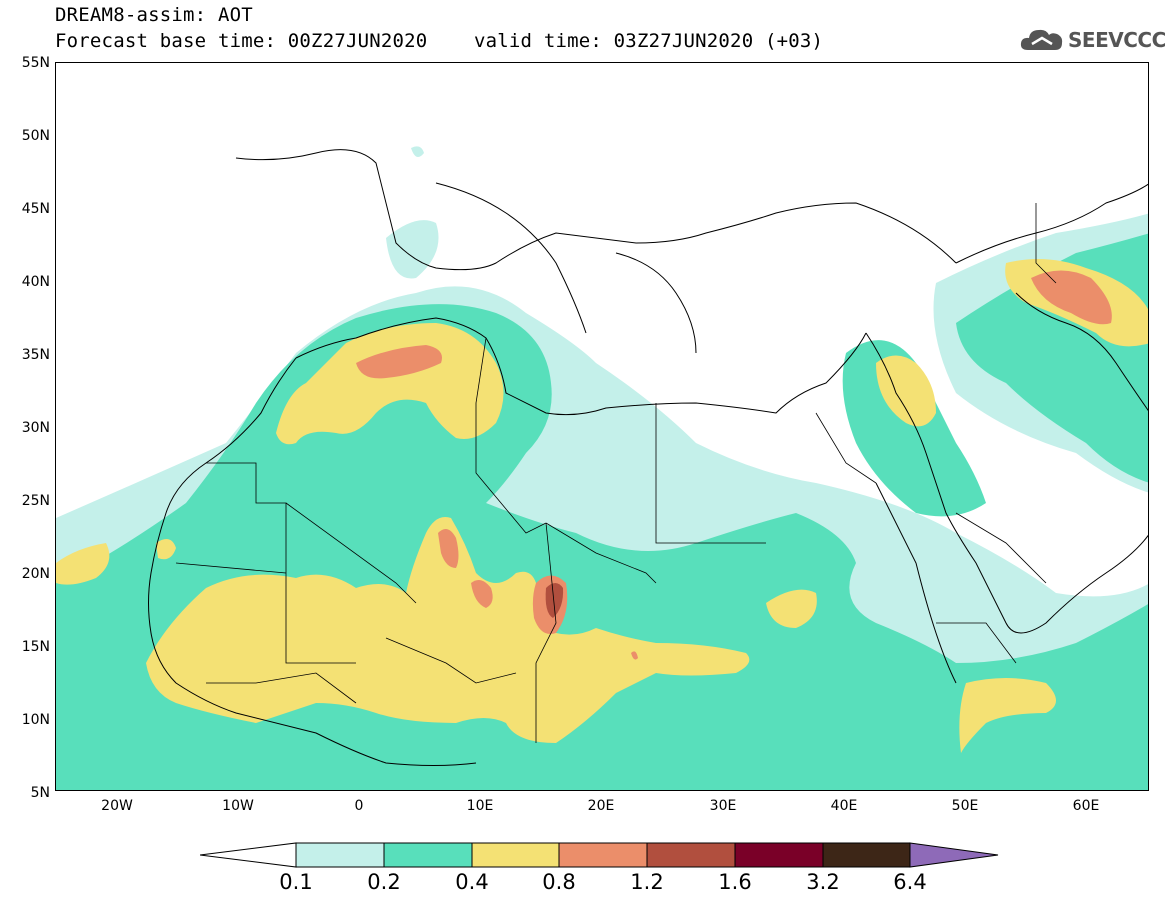 The width and height of the screenshot is (1165, 905). What do you see at coordinates (154, 15) in the screenshot?
I see `map-title: DREAM8-assim: AOT` at bounding box center [154, 15].